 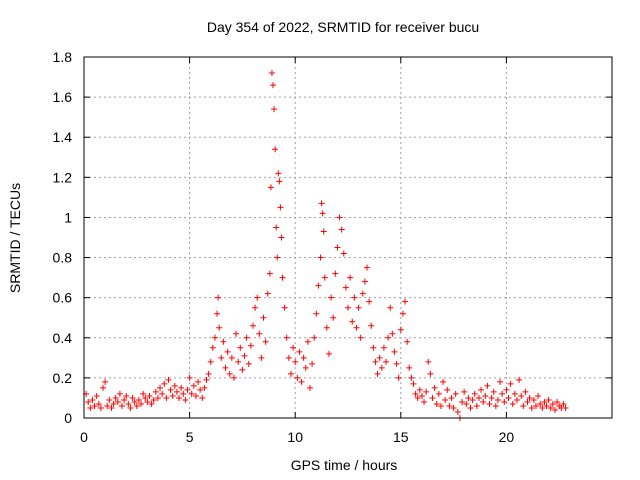 I want to click on y-tick-label: 0, so click(x=68, y=418).